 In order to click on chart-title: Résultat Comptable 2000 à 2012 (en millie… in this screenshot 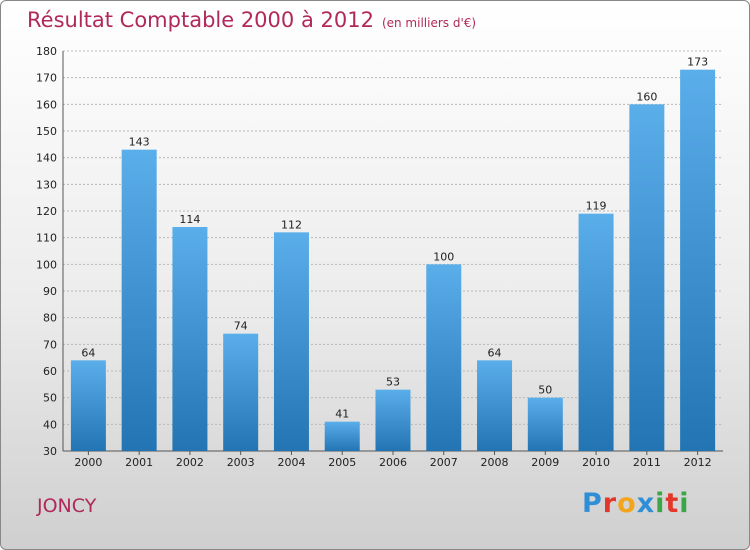, I will do `click(251, 20)`.